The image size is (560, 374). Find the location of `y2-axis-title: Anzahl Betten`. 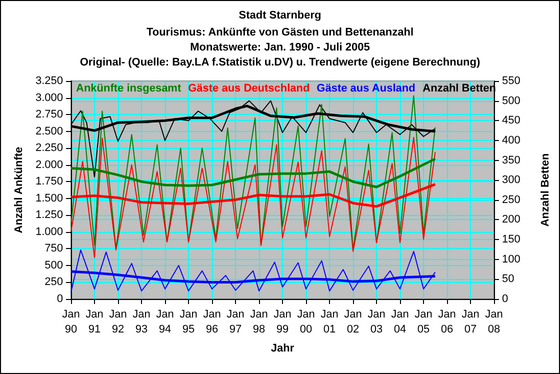

y2-axis-title: Anzahl Betten is located at coordinates (546, 190).